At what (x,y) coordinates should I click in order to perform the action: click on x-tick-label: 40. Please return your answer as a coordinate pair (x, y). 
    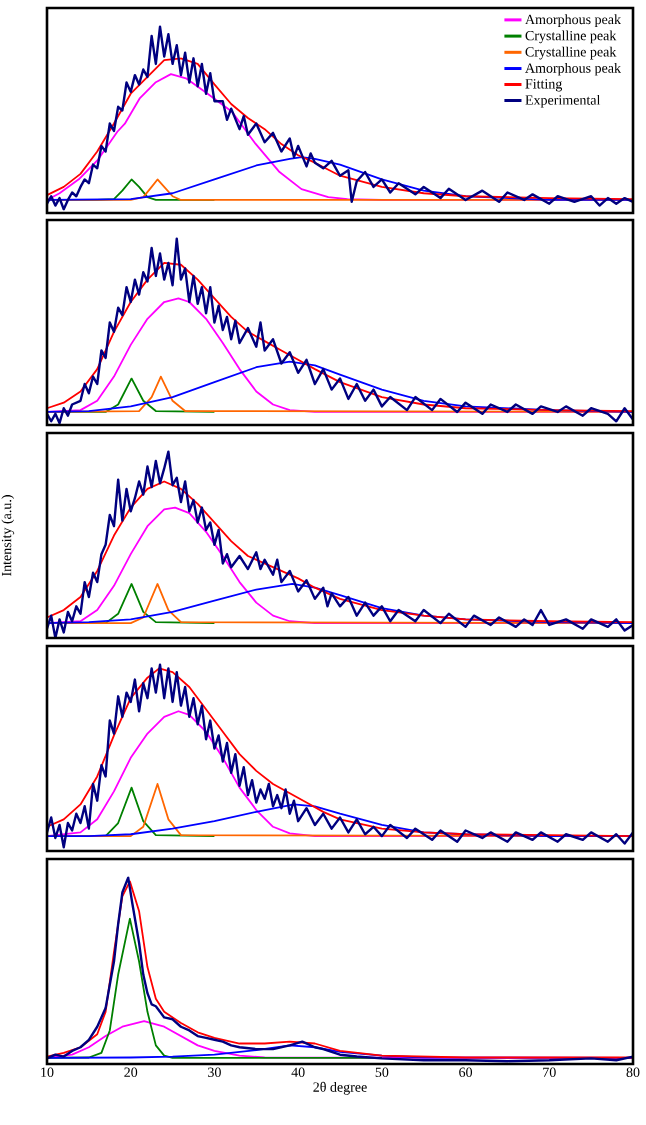
    Looking at the image, I should click on (298, 1072).